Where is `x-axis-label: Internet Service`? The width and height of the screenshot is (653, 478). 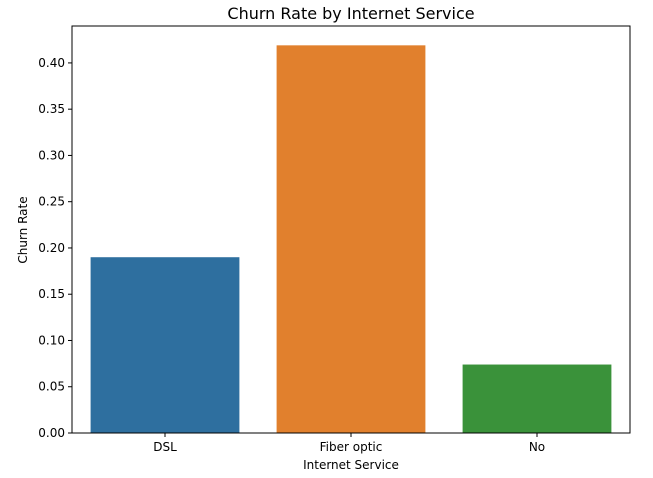
x-axis-label: Internet Service is located at coordinates (351, 465).